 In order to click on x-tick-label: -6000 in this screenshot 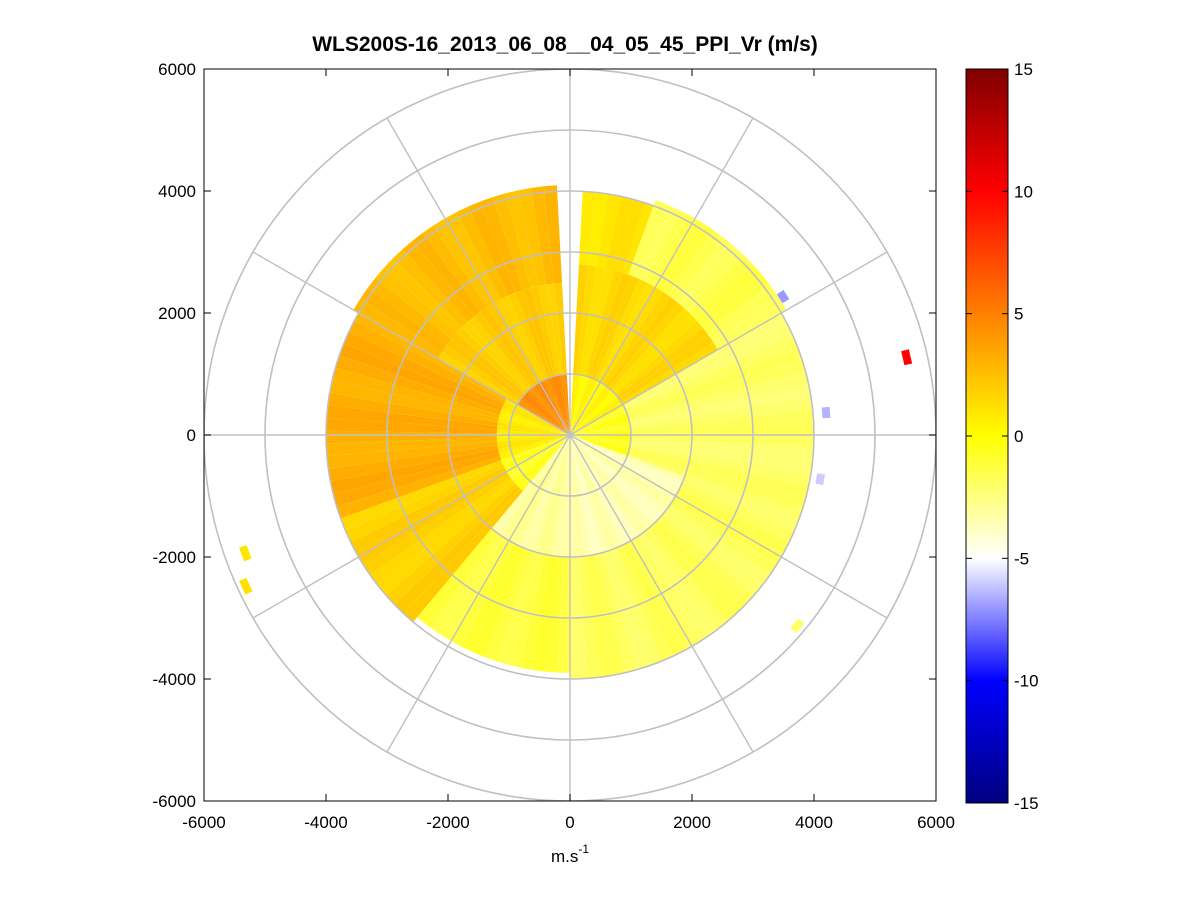, I will do `click(203, 822)`.